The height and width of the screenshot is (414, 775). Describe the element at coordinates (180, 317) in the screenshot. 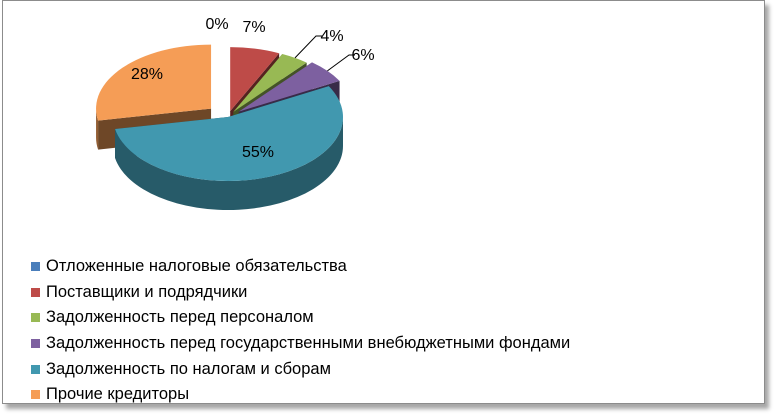

I see `legend-label: Задолженность перед персоналом` at that location.